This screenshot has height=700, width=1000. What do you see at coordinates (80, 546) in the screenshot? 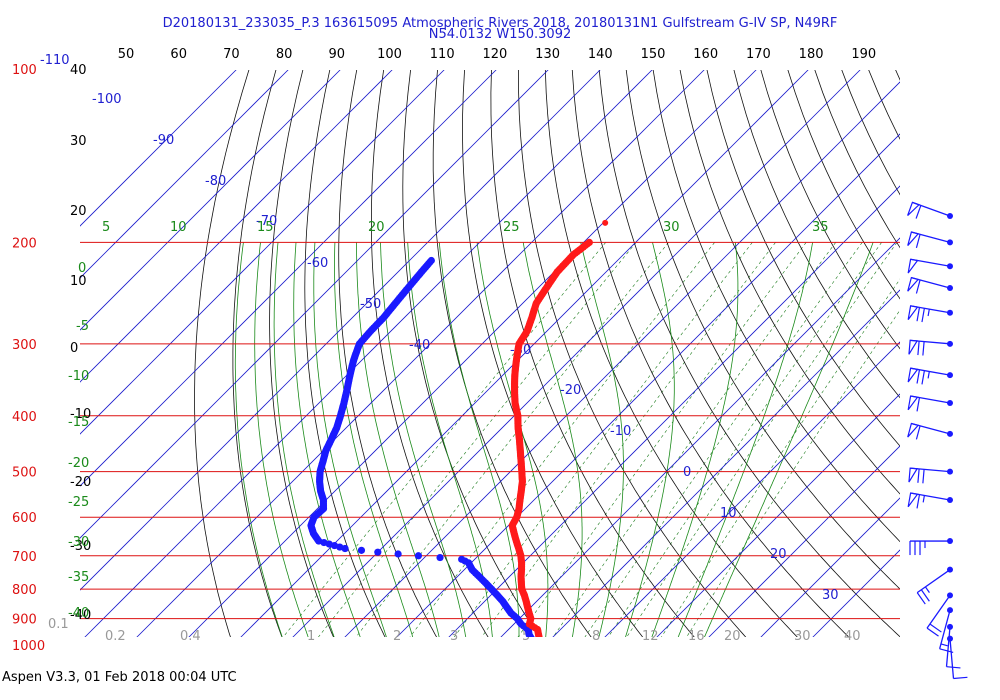
I see `altitude-label: -30` at bounding box center [80, 546].